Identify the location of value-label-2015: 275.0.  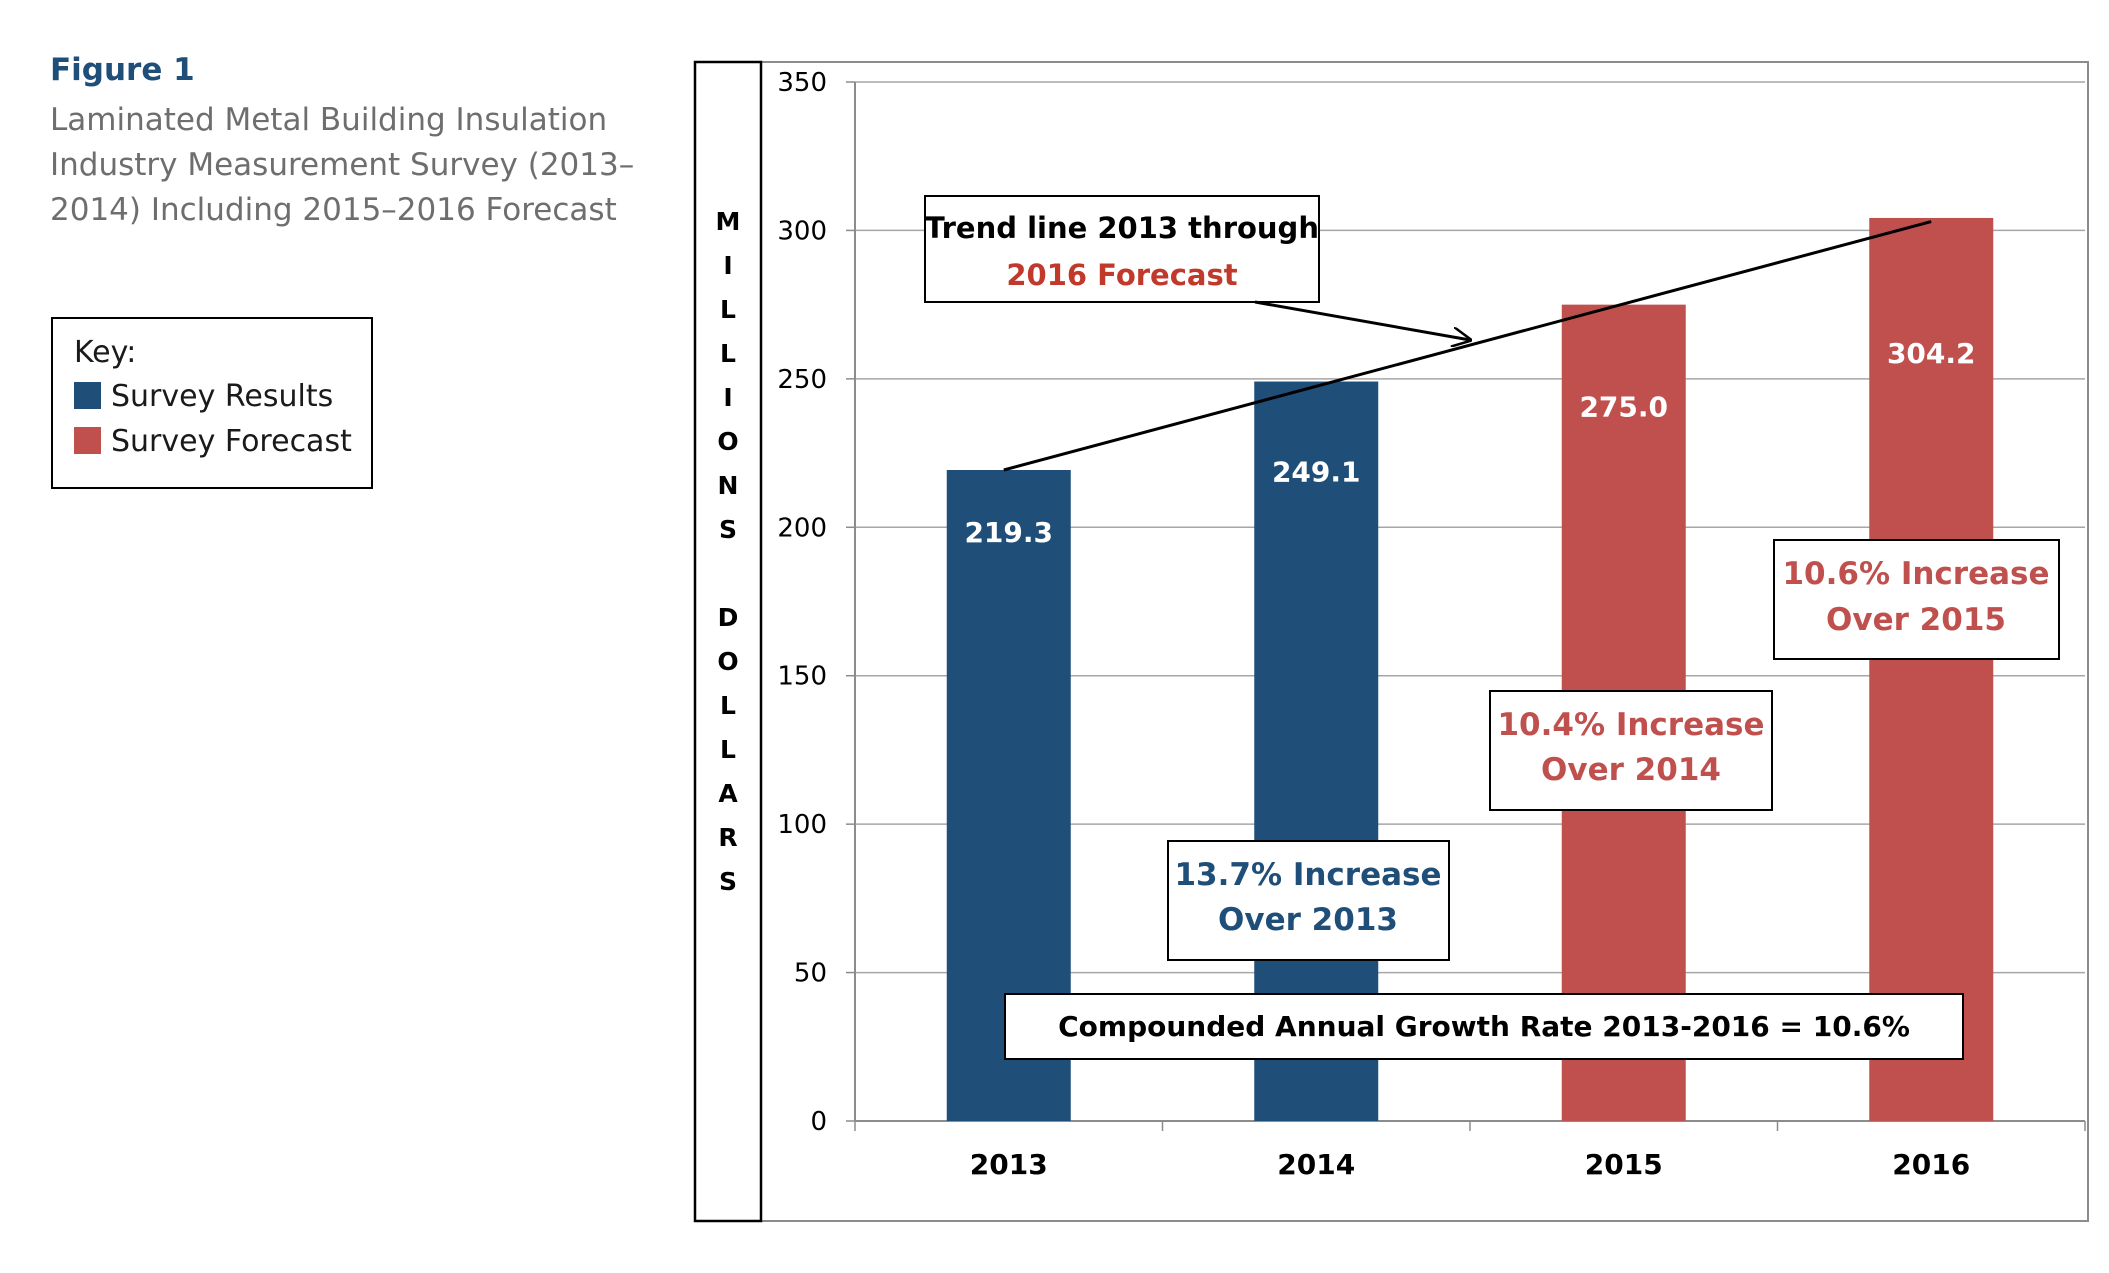
(1623, 407).